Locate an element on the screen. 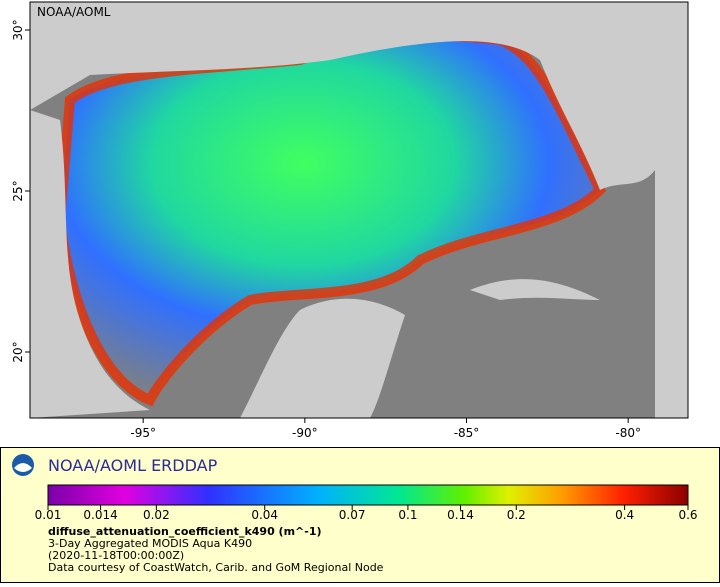  x-tick-label: -90° is located at coordinates (305, 433).